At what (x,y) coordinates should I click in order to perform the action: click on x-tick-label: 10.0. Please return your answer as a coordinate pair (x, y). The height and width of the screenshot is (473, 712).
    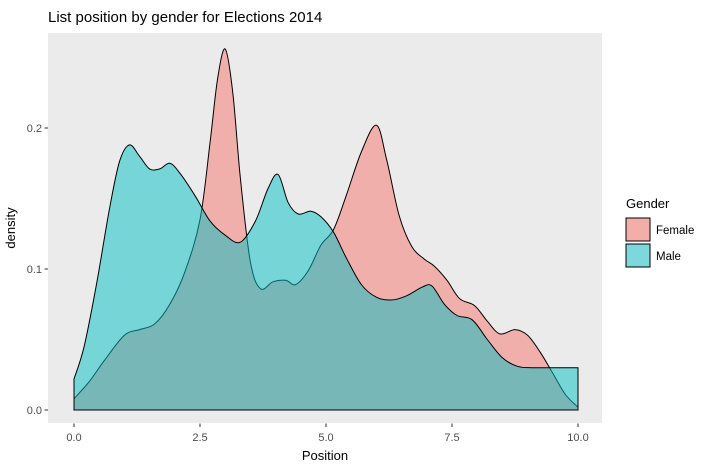
    Looking at the image, I should click on (577, 438).